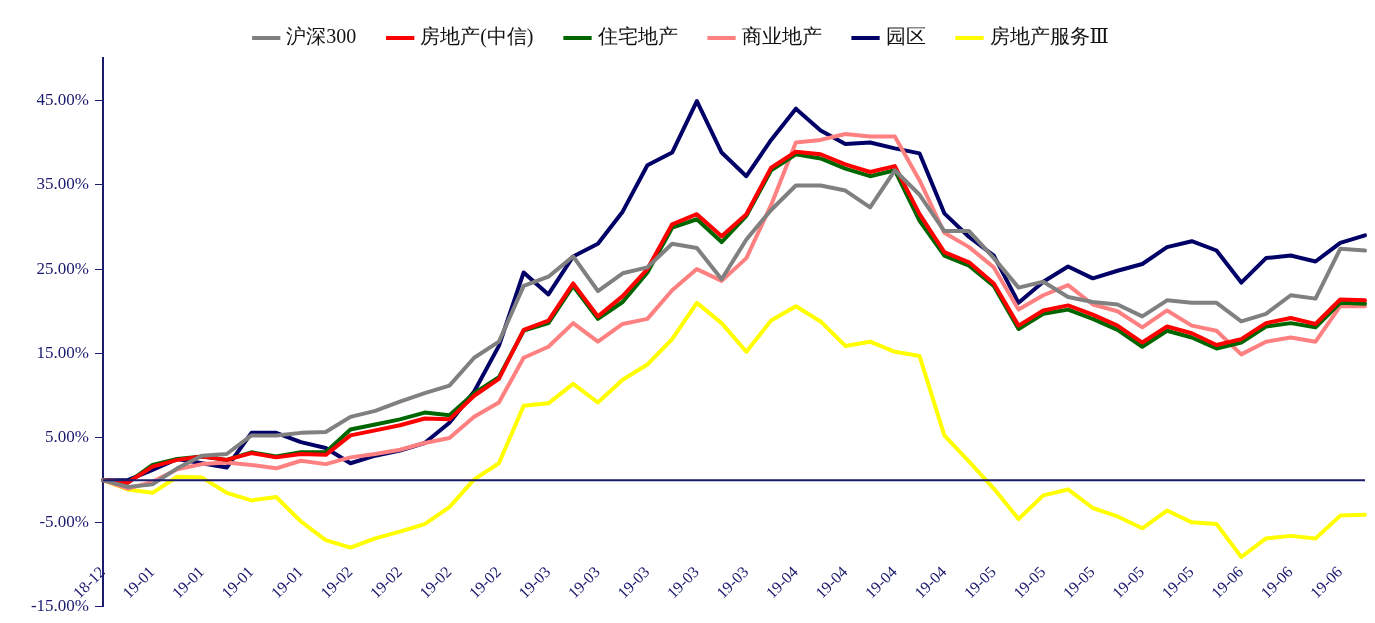  I want to click on y-tick-label: -5.00%, so click(64, 521).